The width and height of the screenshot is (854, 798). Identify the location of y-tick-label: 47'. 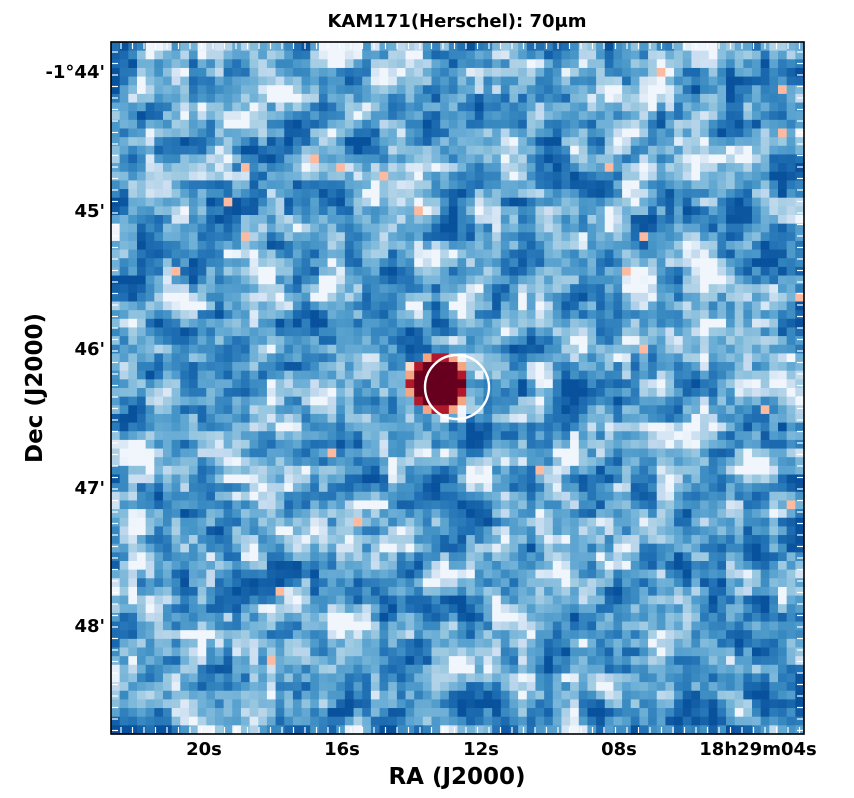
(89, 488).